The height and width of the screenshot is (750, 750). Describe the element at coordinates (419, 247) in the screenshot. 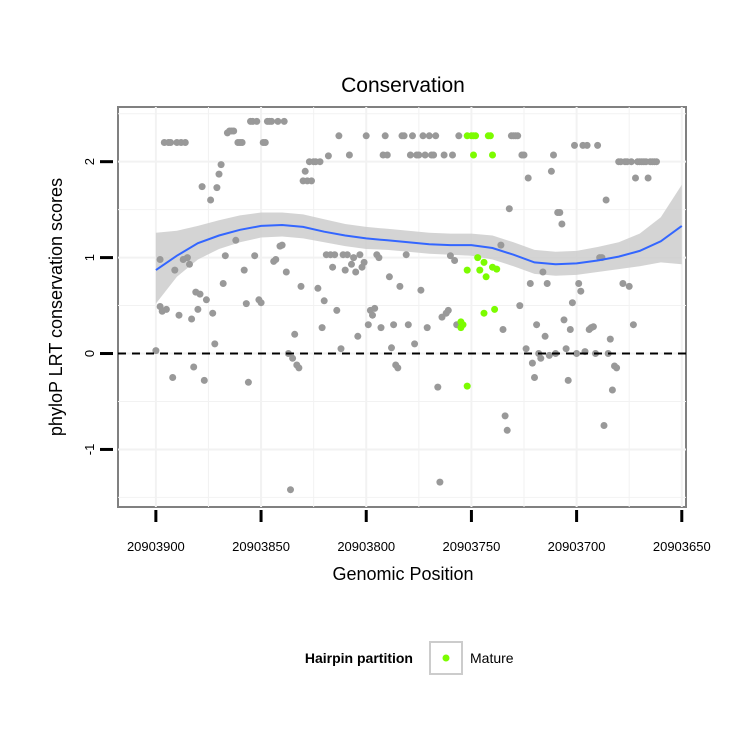

I see `smooth-fit-line` at that location.